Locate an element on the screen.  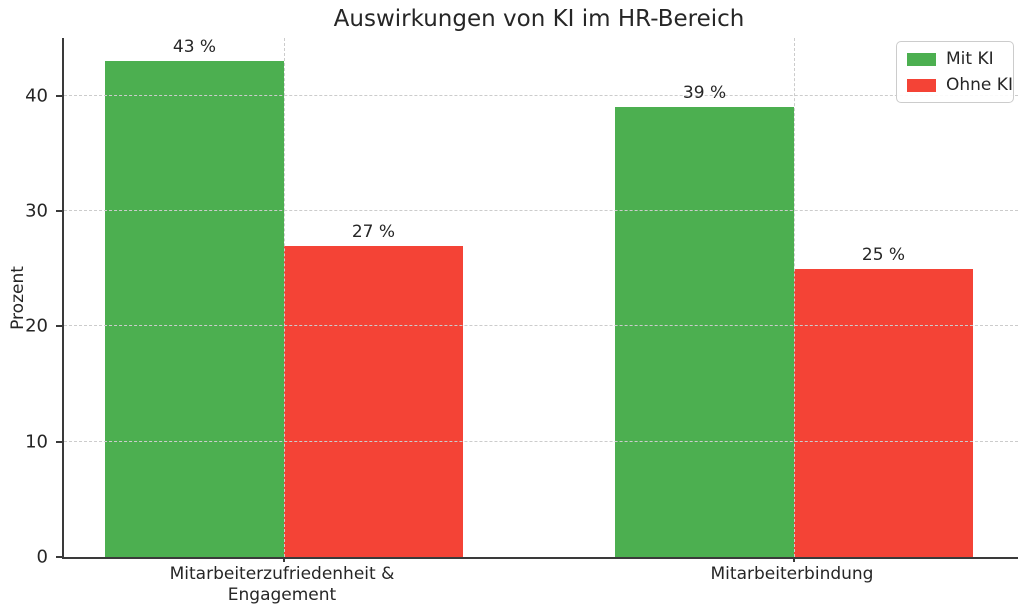
chart-title: Auswirkungen von KI im HR-Bereich is located at coordinates (539, 19).